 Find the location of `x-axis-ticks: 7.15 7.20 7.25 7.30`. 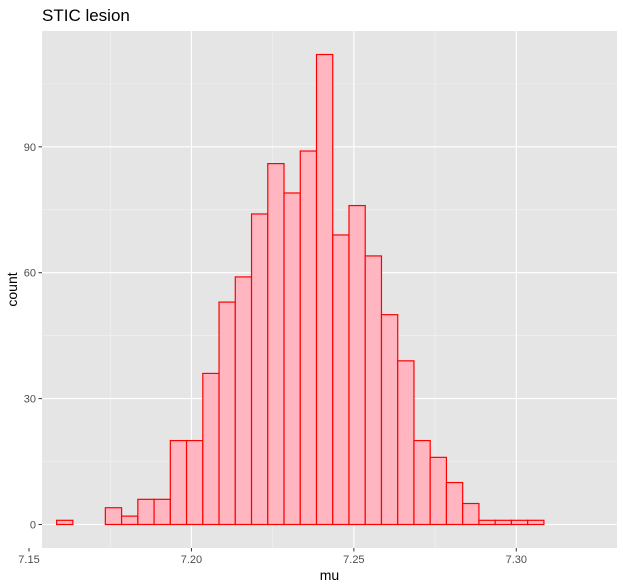

x-axis-ticks: 7.15 7.20 7.25 7.30 is located at coordinates (272, 557).